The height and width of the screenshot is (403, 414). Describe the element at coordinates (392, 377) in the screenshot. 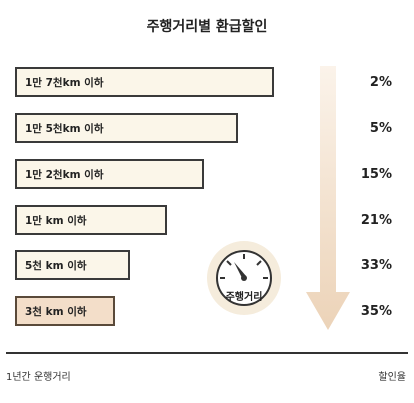

I see `footer-discount-label: 할인율` at that location.